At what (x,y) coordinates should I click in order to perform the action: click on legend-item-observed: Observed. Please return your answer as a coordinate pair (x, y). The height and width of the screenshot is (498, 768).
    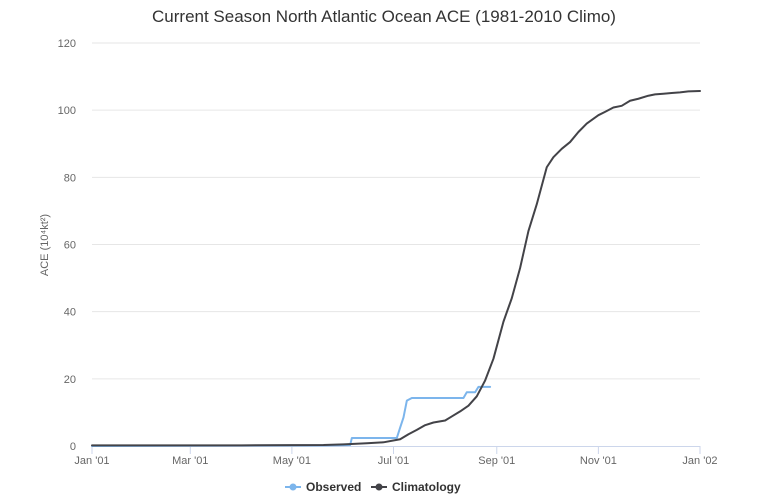
    Looking at the image, I should click on (323, 487).